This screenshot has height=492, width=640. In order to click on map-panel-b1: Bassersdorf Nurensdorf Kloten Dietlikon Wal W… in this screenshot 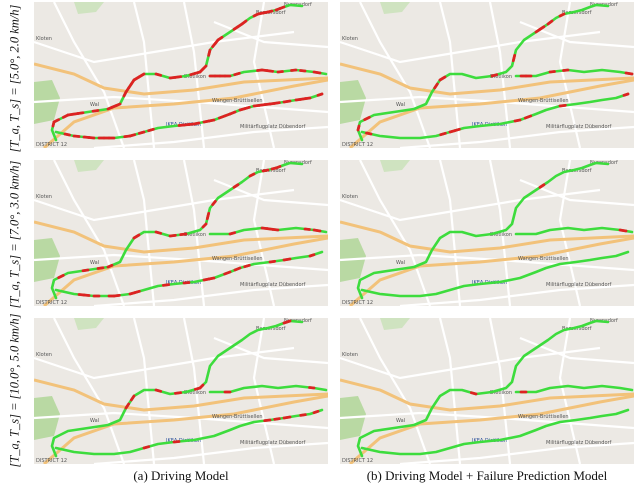, I will do `click(487, 75)`.